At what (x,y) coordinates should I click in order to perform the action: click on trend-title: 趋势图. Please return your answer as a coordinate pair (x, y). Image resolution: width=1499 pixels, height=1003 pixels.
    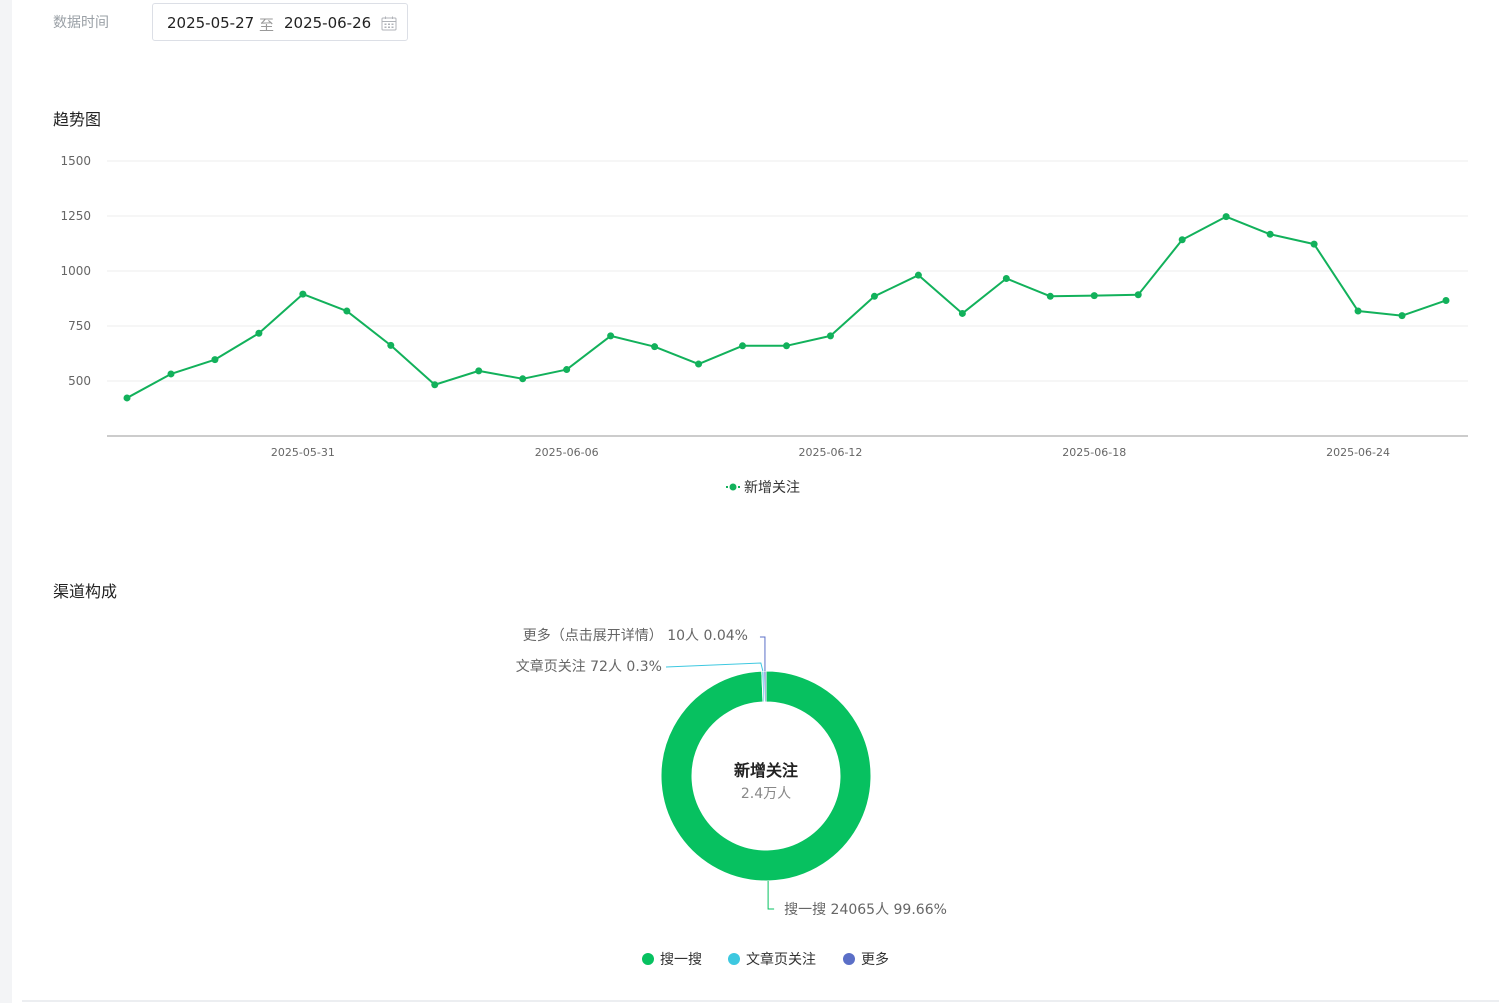
    Looking at the image, I should click on (77, 119).